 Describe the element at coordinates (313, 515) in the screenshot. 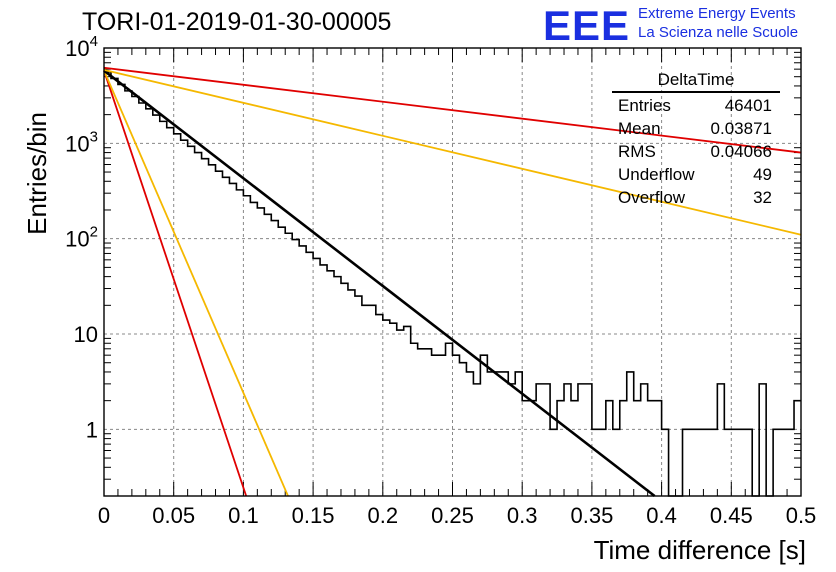

I see `x-tick-label: 0.15` at that location.